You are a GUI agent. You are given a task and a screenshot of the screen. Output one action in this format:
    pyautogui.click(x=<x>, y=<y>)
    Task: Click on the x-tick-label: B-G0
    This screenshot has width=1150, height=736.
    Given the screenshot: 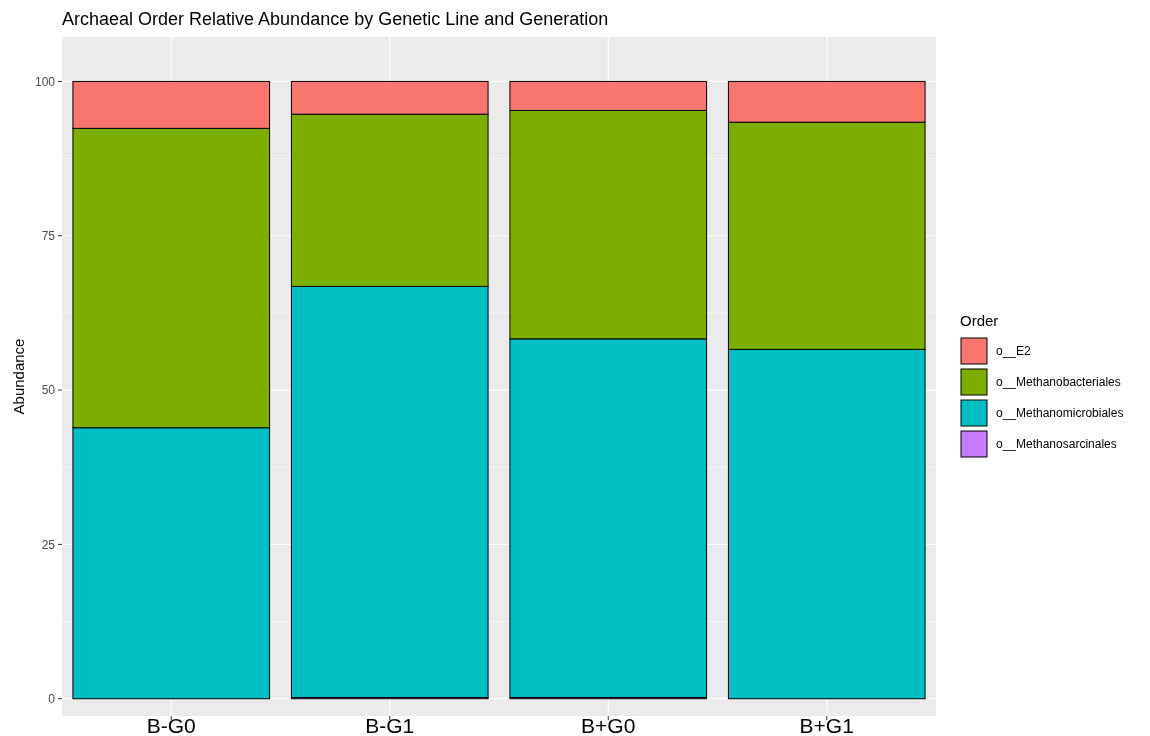 What is the action you would take?
    pyautogui.click(x=171, y=725)
    